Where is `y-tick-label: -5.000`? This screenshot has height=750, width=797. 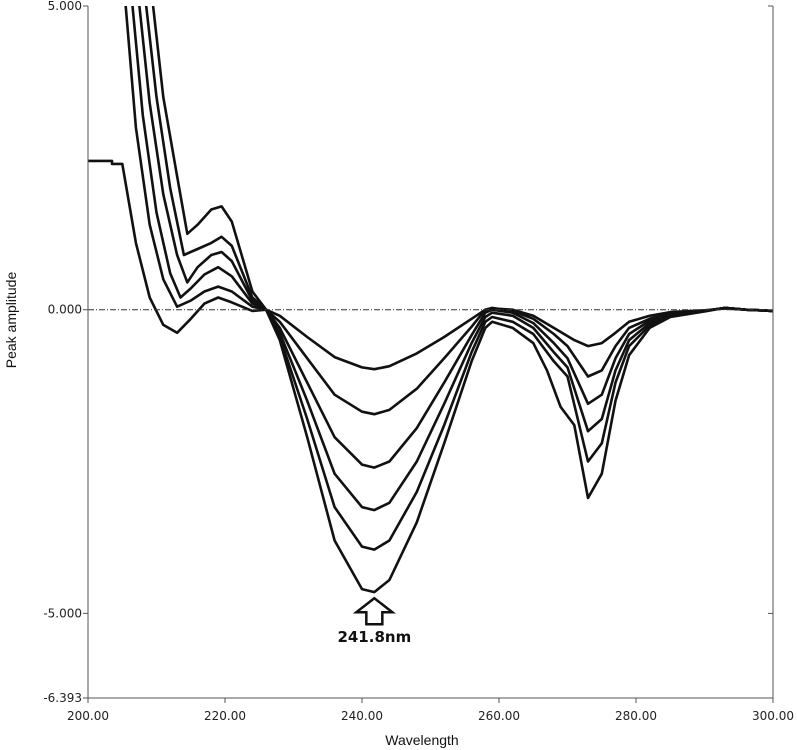
y-tick-label: -5.000 is located at coordinates (62, 613).